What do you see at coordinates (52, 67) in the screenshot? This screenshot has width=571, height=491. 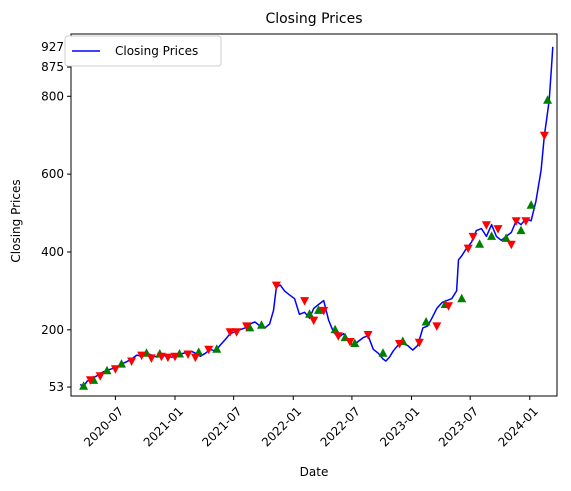 I see `y-tick-label: 875` at bounding box center [52, 67].